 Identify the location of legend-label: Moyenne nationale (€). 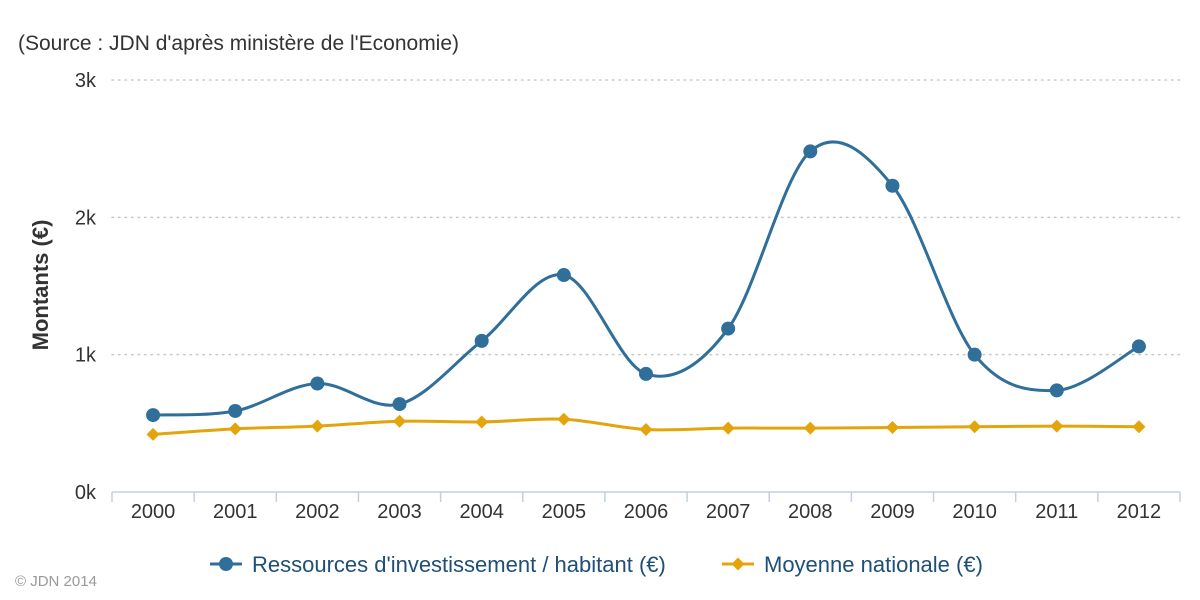
(873, 564).